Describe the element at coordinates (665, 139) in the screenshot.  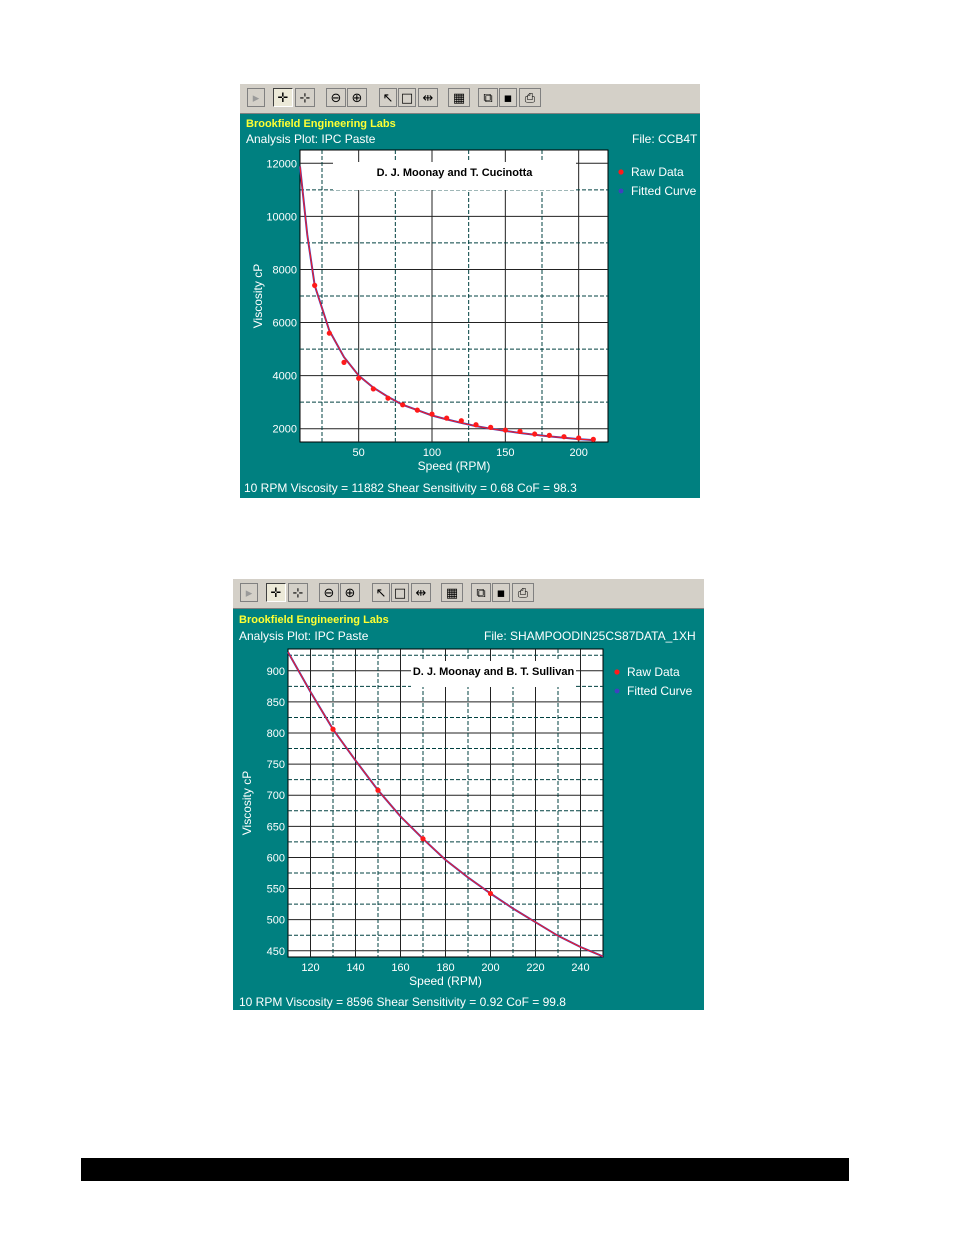
I see `file-label: File: CCB4T` at that location.